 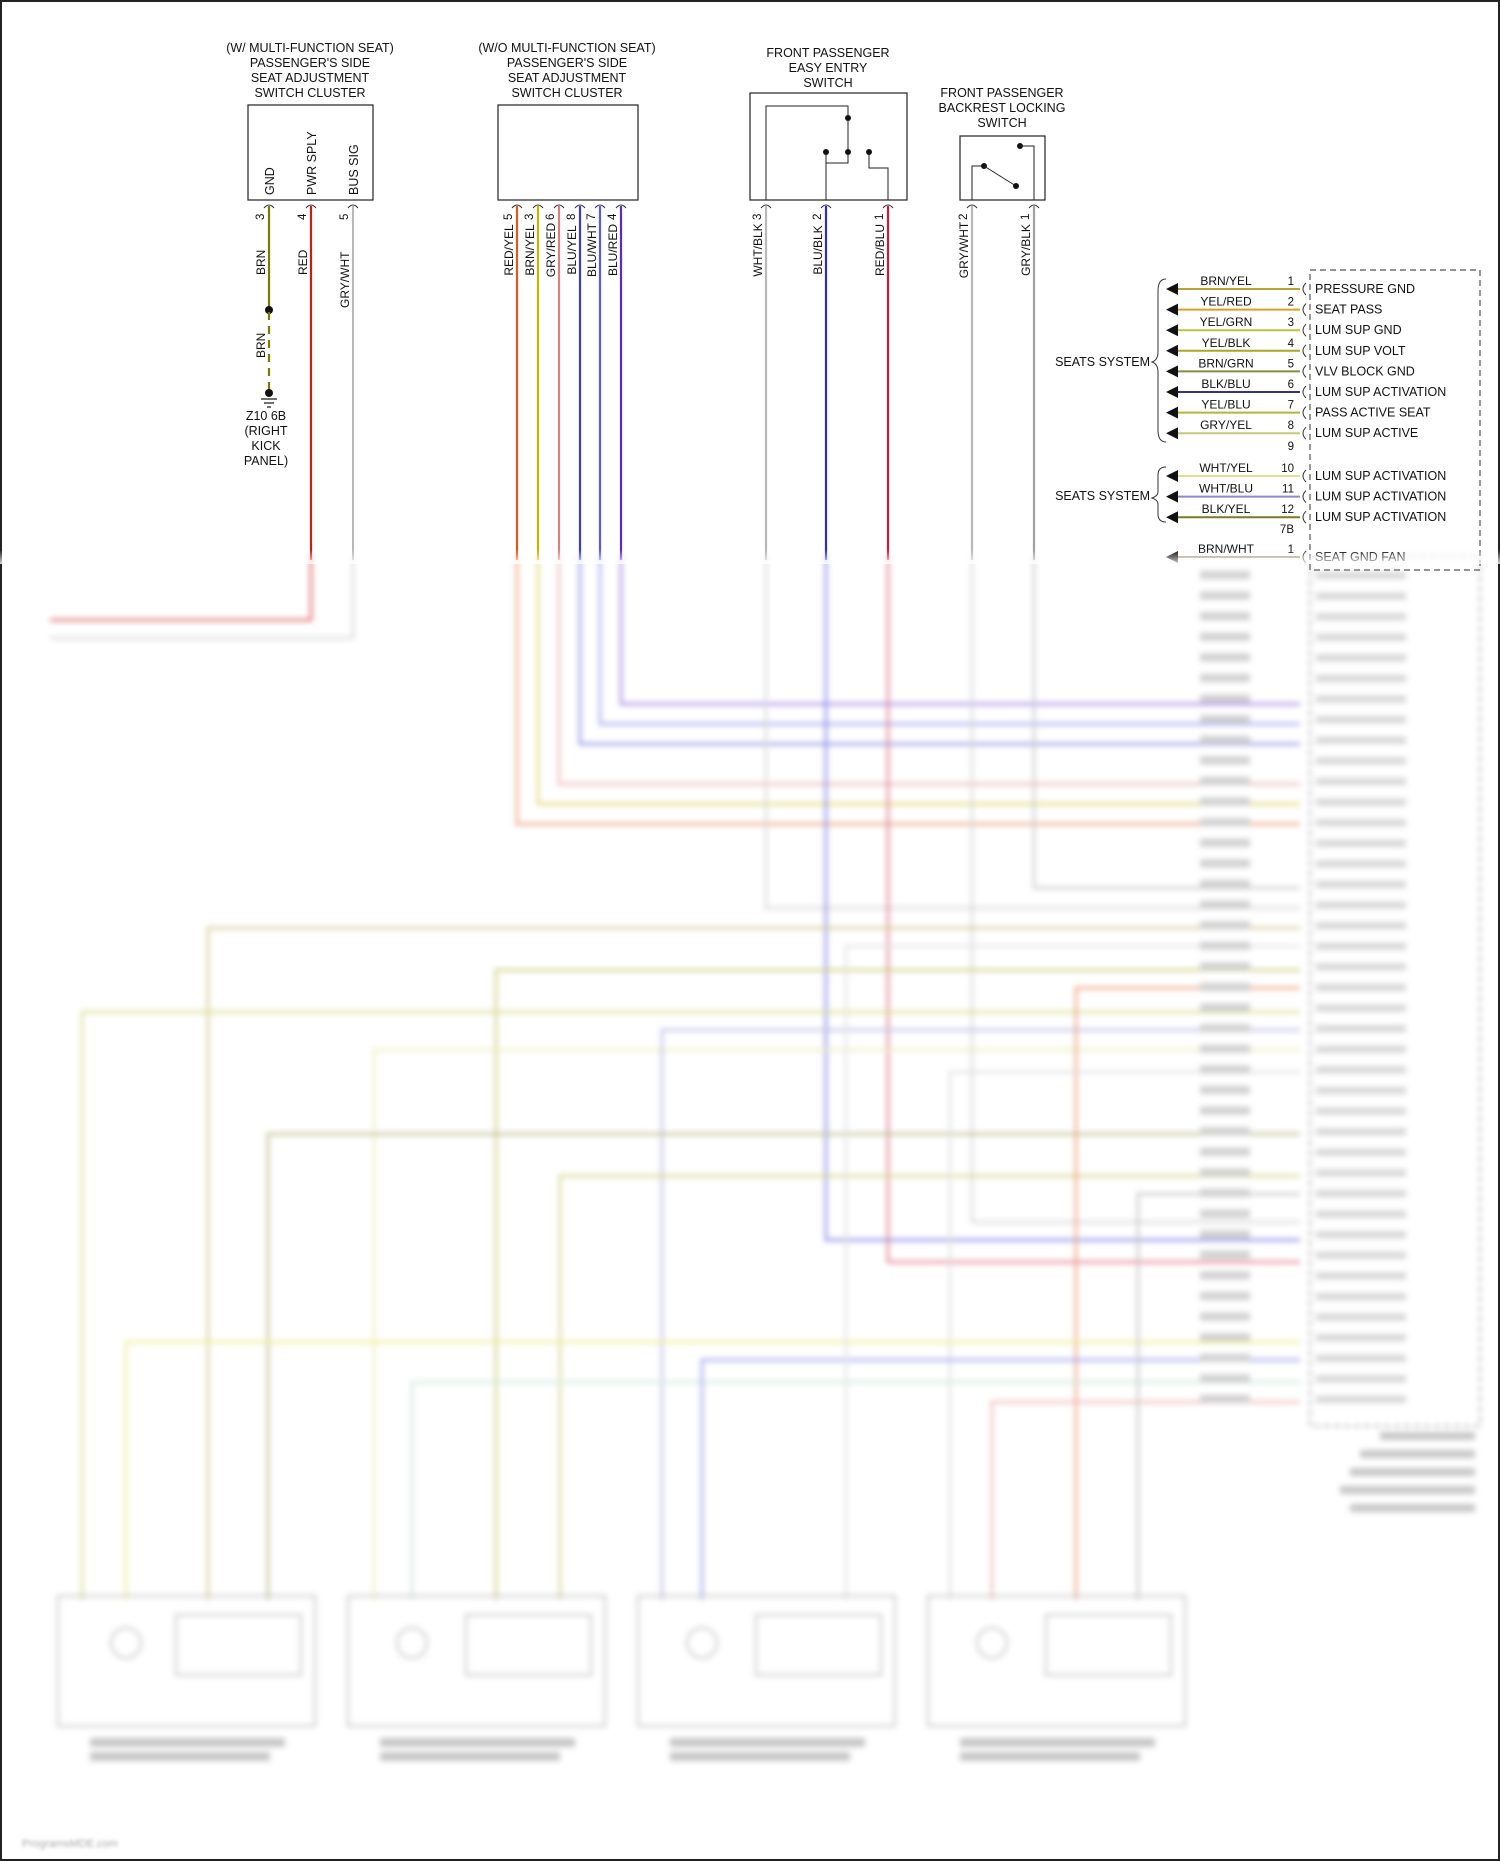 What do you see at coordinates (261, 217) in the screenshot?
I see `mfs-pin-num-3: 3` at bounding box center [261, 217].